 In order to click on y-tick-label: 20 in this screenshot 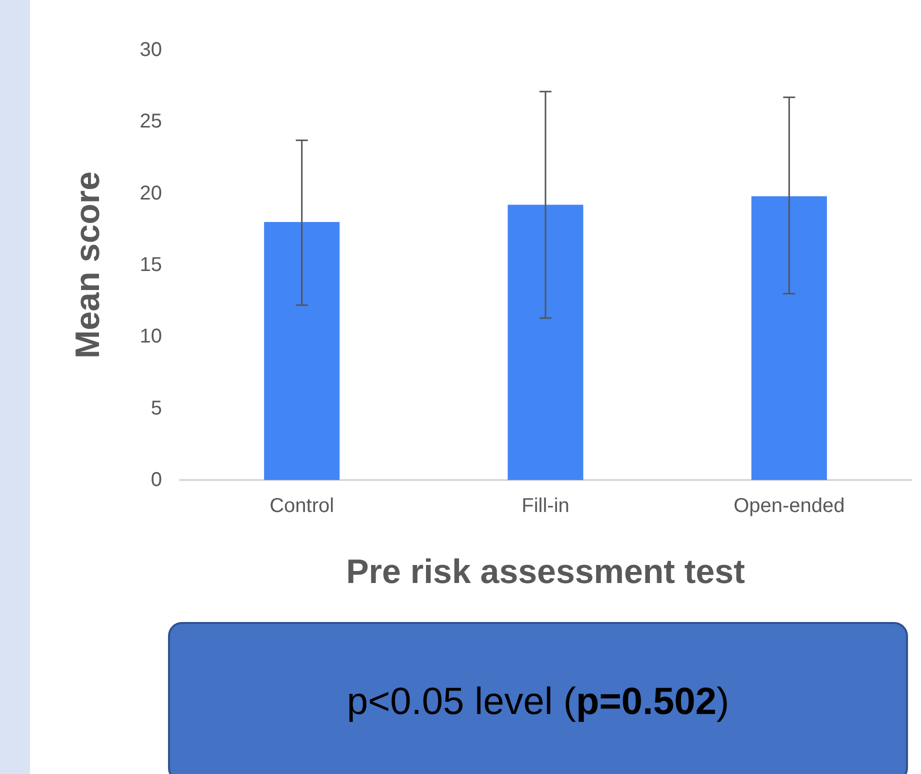, I will do `click(151, 193)`.